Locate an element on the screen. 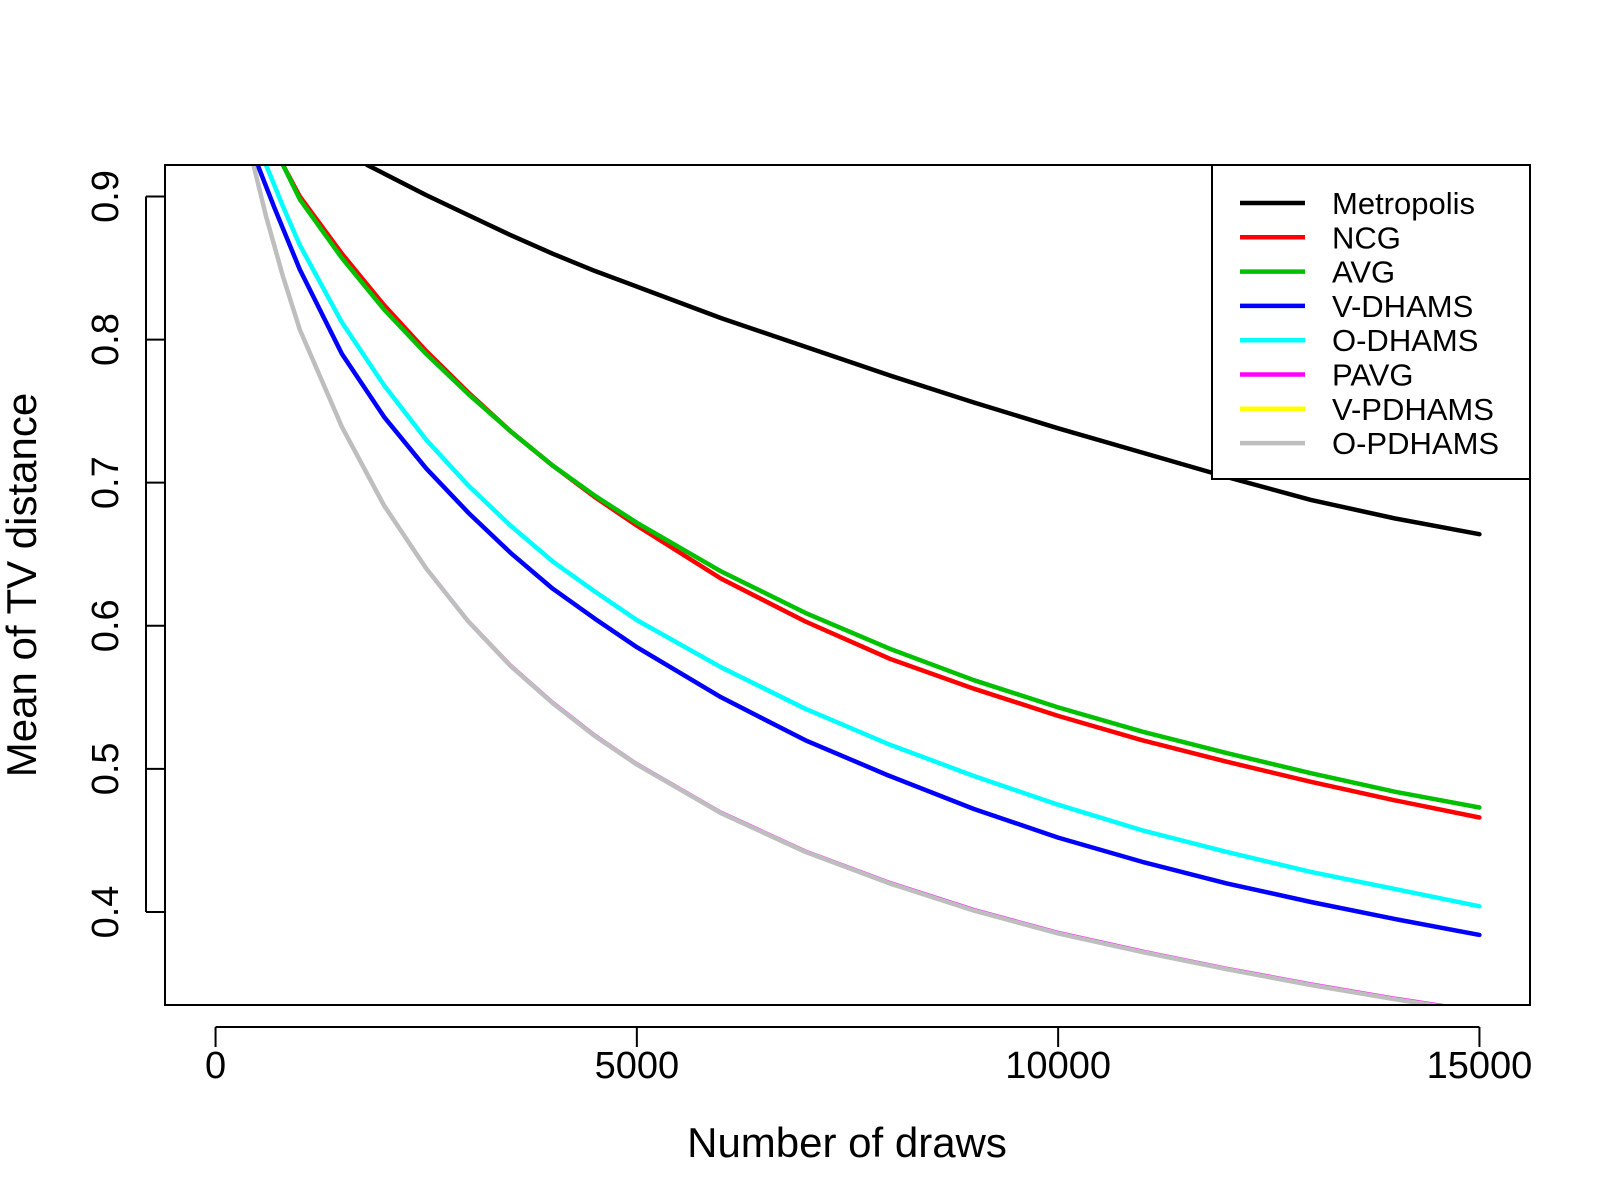  y-tick-label: 0.7 is located at coordinates (106, 482).